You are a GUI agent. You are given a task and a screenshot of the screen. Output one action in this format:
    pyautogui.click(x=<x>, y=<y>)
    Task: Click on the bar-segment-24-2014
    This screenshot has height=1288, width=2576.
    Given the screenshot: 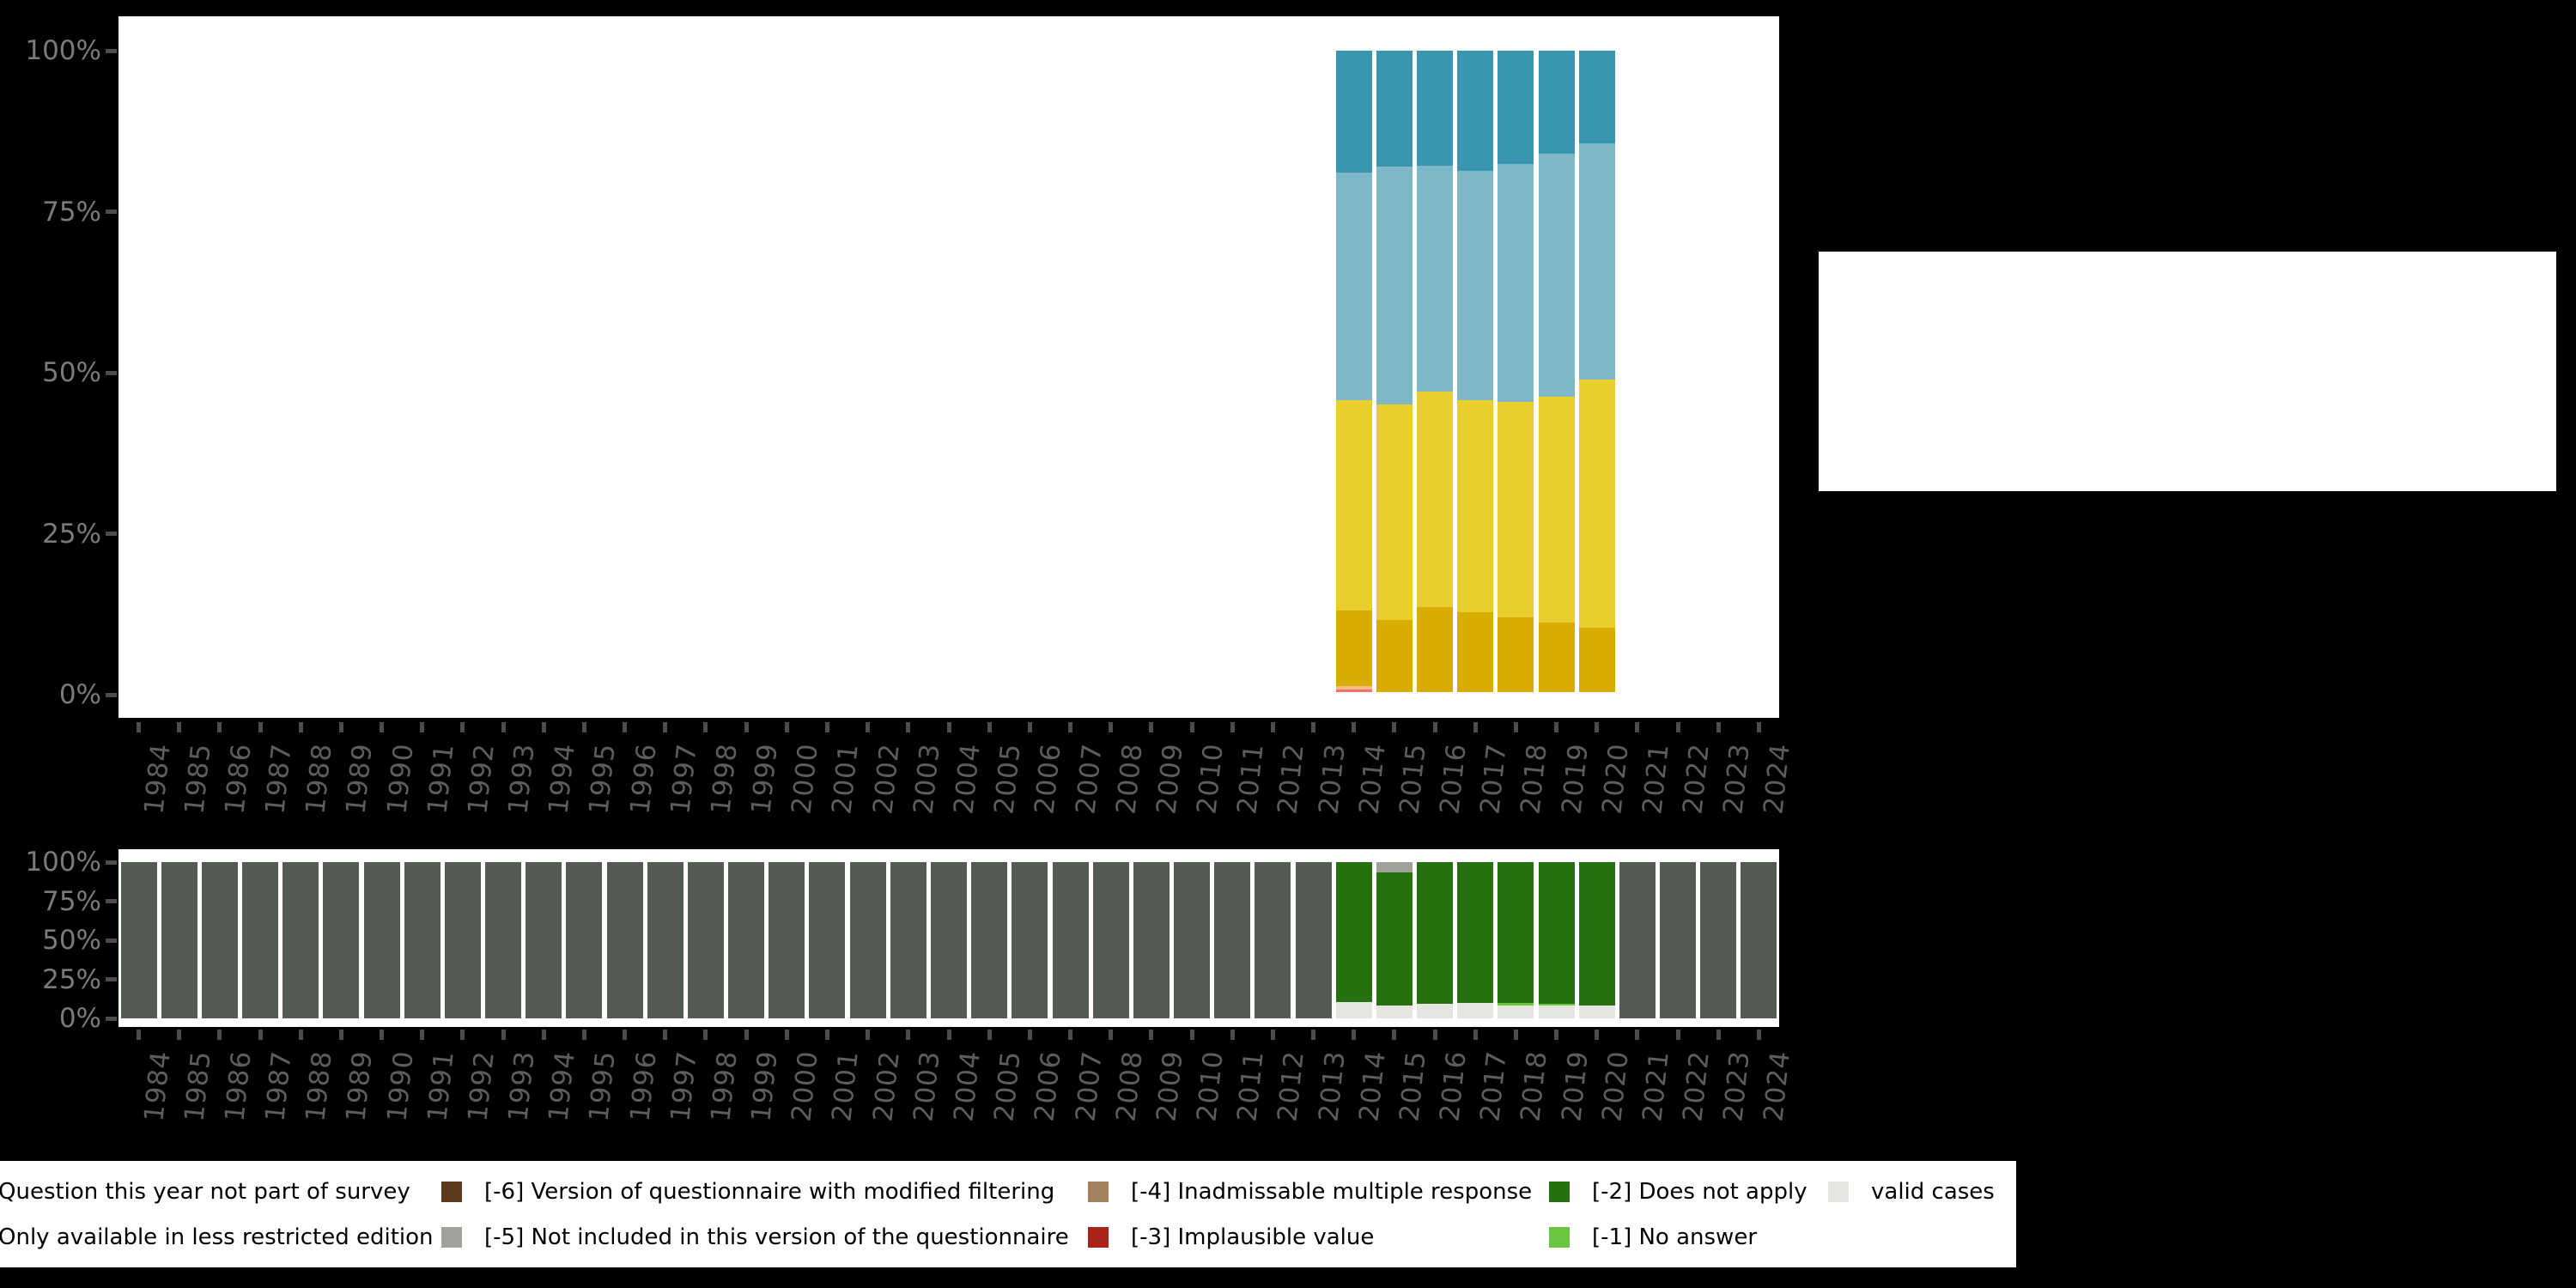 What is the action you would take?
    pyautogui.click(x=1353, y=691)
    